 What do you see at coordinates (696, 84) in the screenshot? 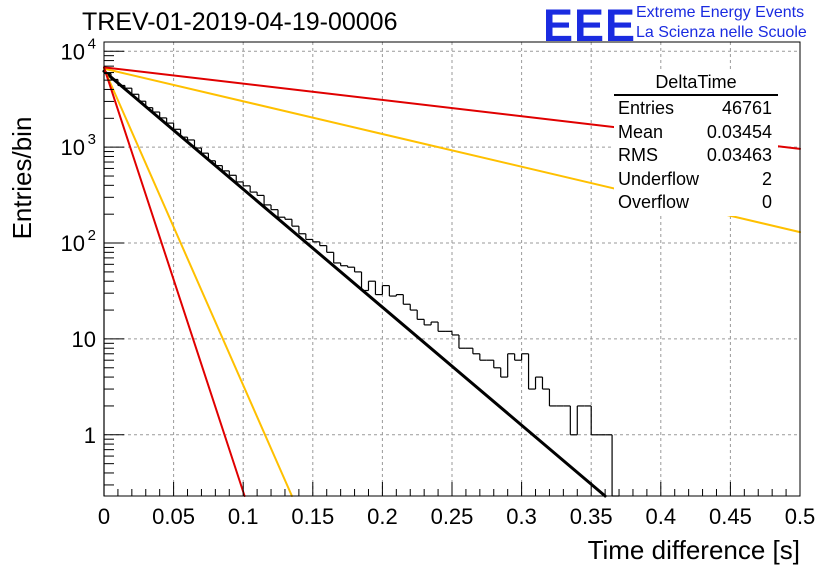
I see `stats-box-title: DeltaTime` at bounding box center [696, 84].